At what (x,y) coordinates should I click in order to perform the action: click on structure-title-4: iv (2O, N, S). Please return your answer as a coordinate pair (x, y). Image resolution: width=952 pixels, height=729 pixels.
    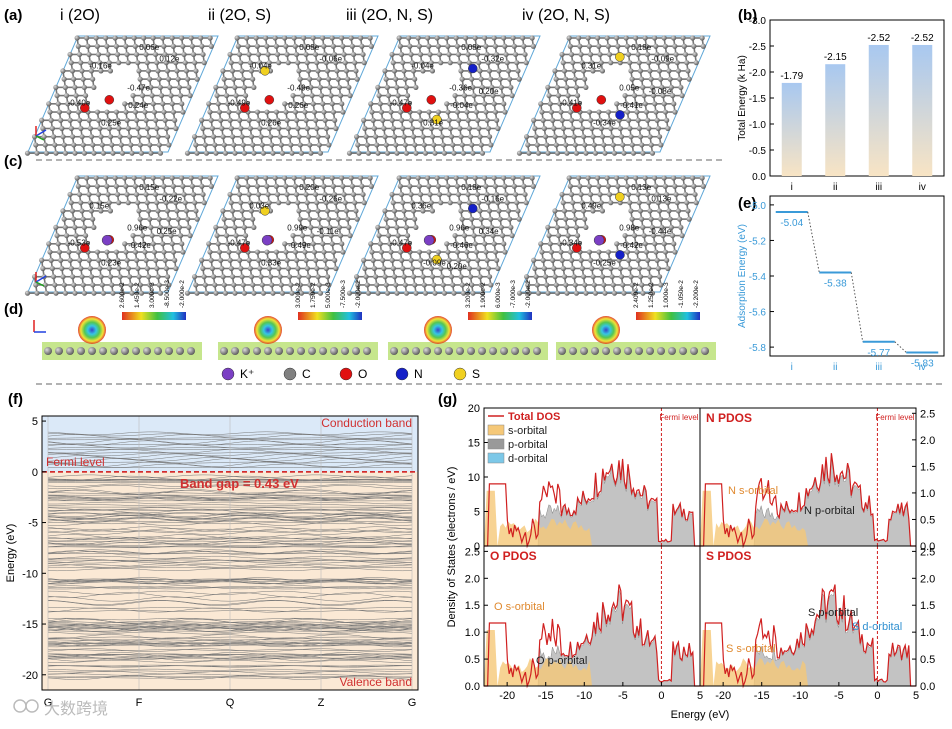
    Looking at the image, I should click on (566, 15).